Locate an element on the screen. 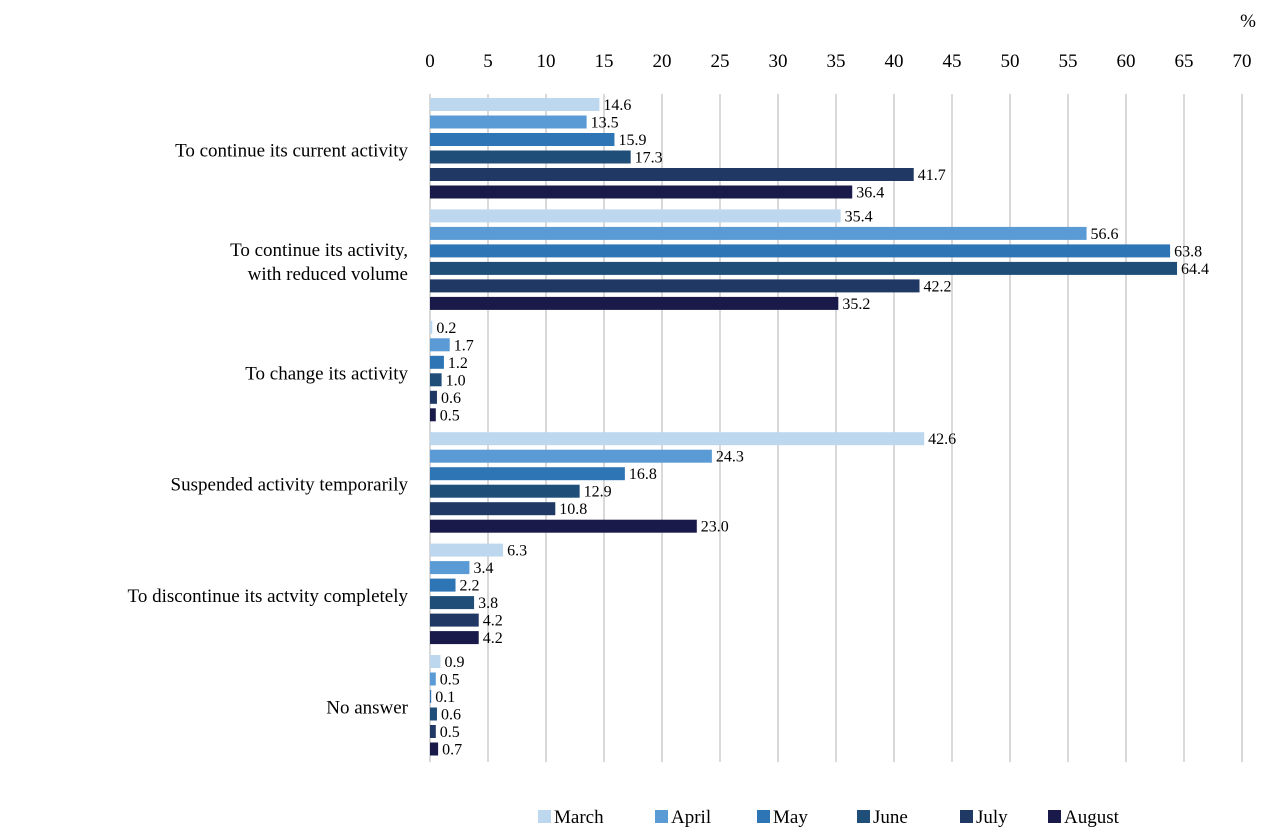 The image size is (1279, 832). value-label-may-4: 2.2 is located at coordinates (470, 586).